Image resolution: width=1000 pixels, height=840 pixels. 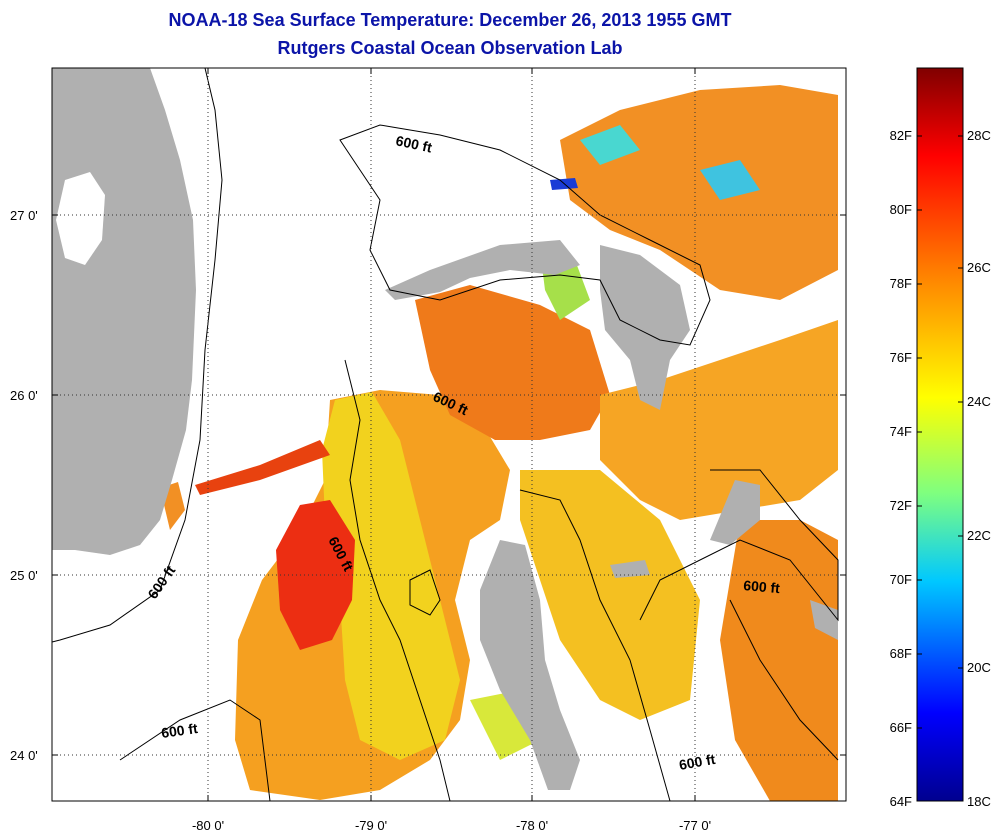 What do you see at coordinates (532, 825) in the screenshot?
I see `lon-tick-78: -78 0'` at bounding box center [532, 825].